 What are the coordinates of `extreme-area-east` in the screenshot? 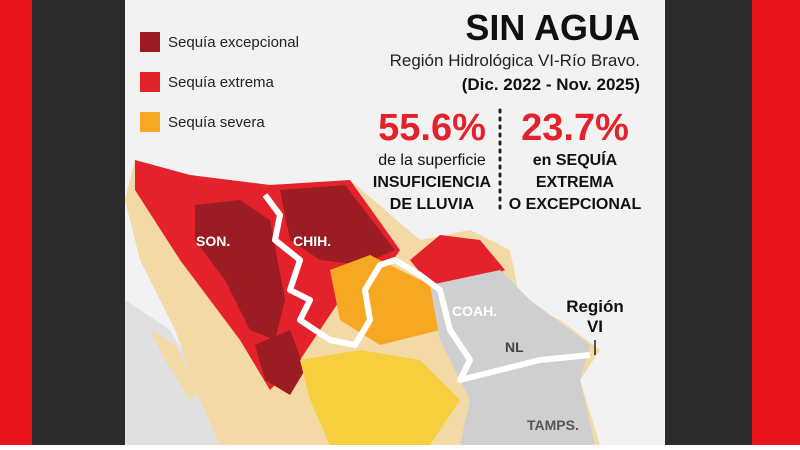 It's located at (457, 260).